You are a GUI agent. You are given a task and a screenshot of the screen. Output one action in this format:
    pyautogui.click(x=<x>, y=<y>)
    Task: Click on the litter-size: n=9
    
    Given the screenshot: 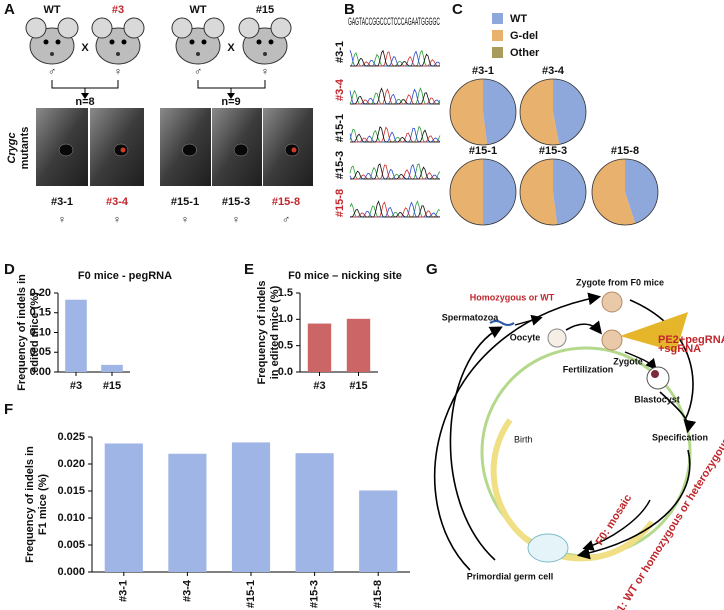 What is the action you would take?
    pyautogui.click(x=230, y=102)
    